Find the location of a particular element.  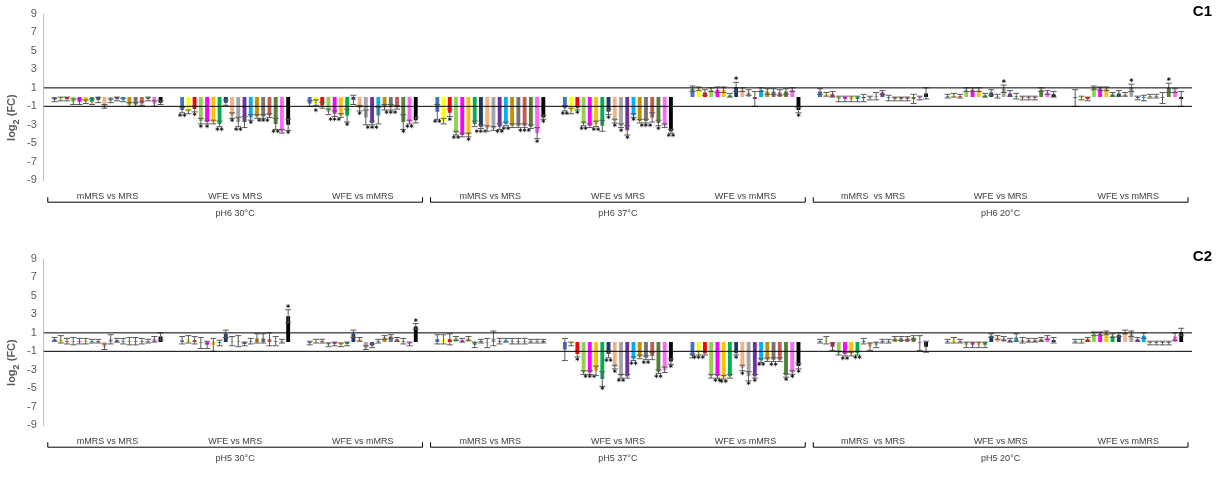

text: pH5 20°C is located at coordinates (1001, 458).